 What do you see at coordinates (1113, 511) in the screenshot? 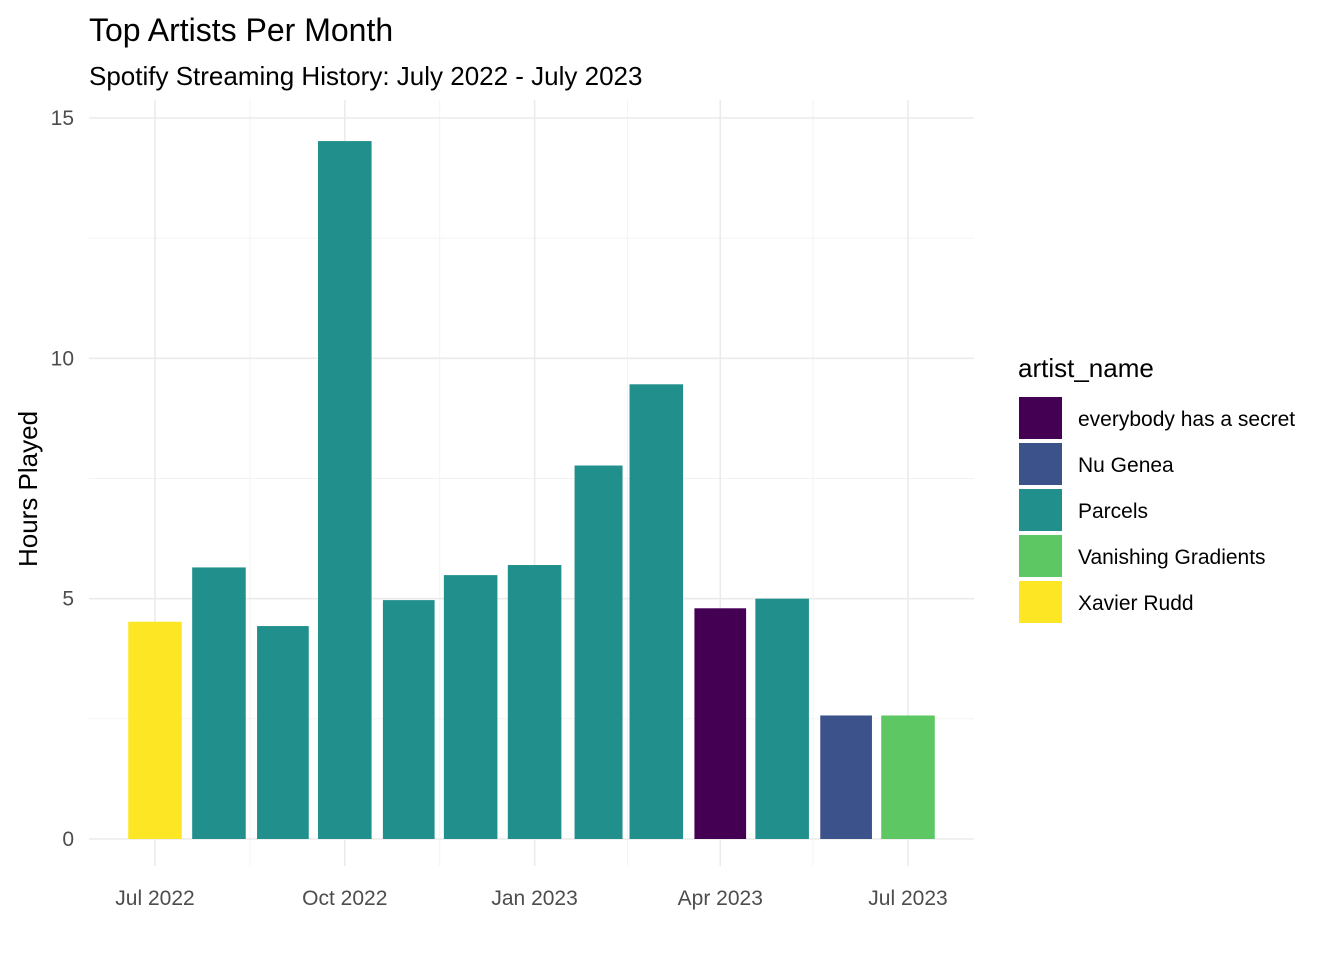
I see `legend-label: Parcels` at bounding box center [1113, 511].